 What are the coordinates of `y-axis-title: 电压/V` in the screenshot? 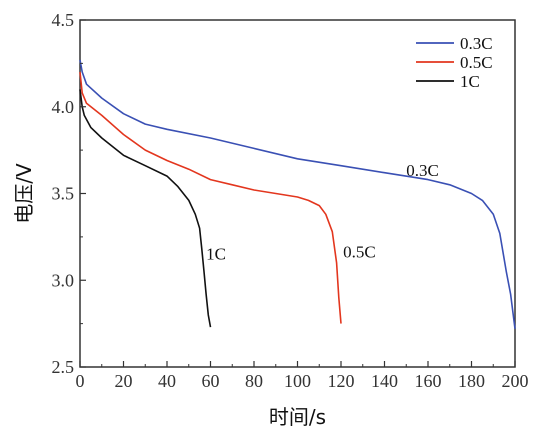 It's located at (24, 193).